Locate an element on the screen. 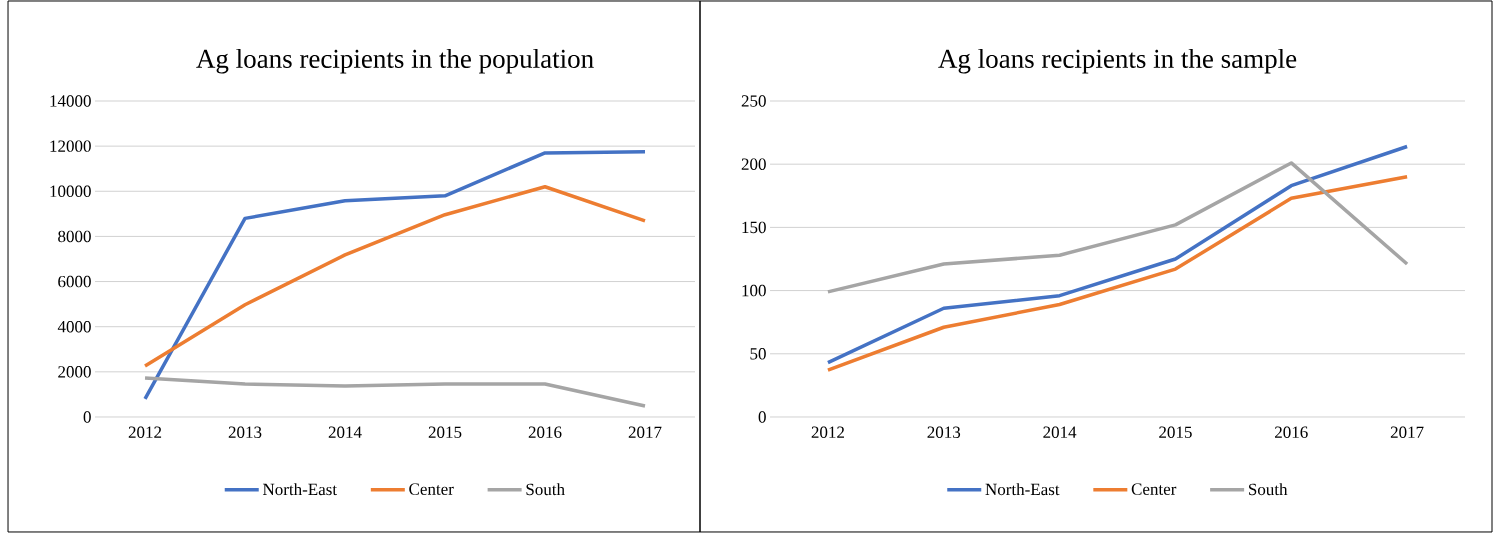 This screenshot has width=1495, height=533. y-tick-label: 12000 is located at coordinates (70, 146).